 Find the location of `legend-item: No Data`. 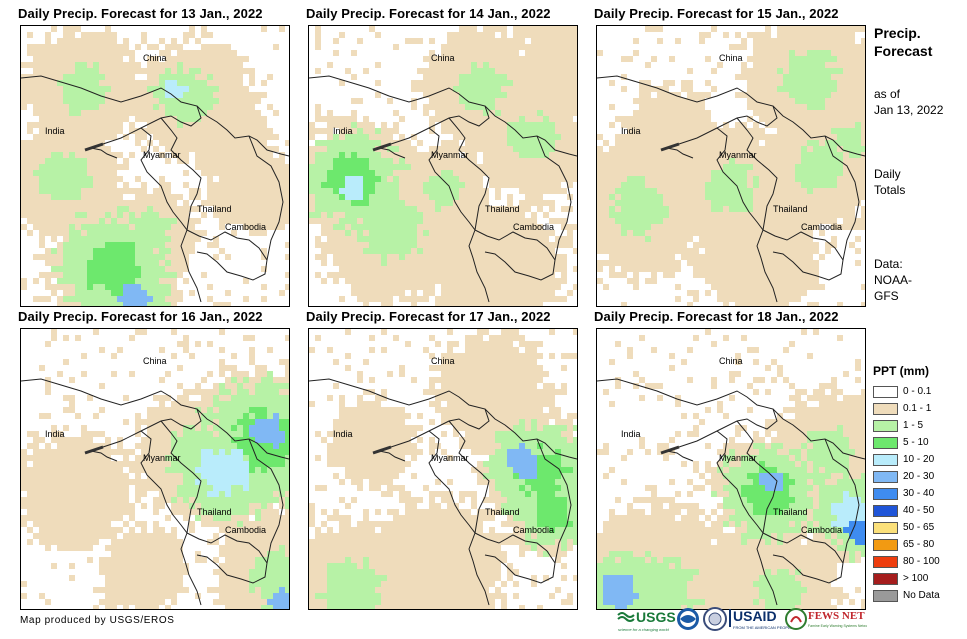

legend-item: No Data is located at coordinates (918, 595).